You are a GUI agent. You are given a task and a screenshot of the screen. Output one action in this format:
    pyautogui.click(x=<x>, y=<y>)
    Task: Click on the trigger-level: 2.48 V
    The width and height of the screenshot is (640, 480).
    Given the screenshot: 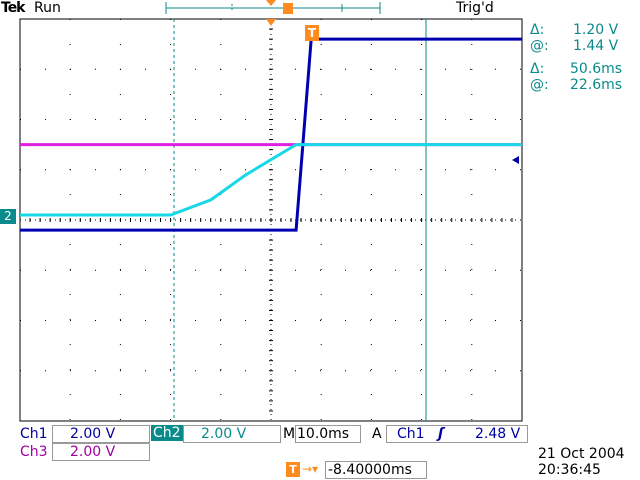 What is the action you would take?
    pyautogui.click(x=498, y=434)
    